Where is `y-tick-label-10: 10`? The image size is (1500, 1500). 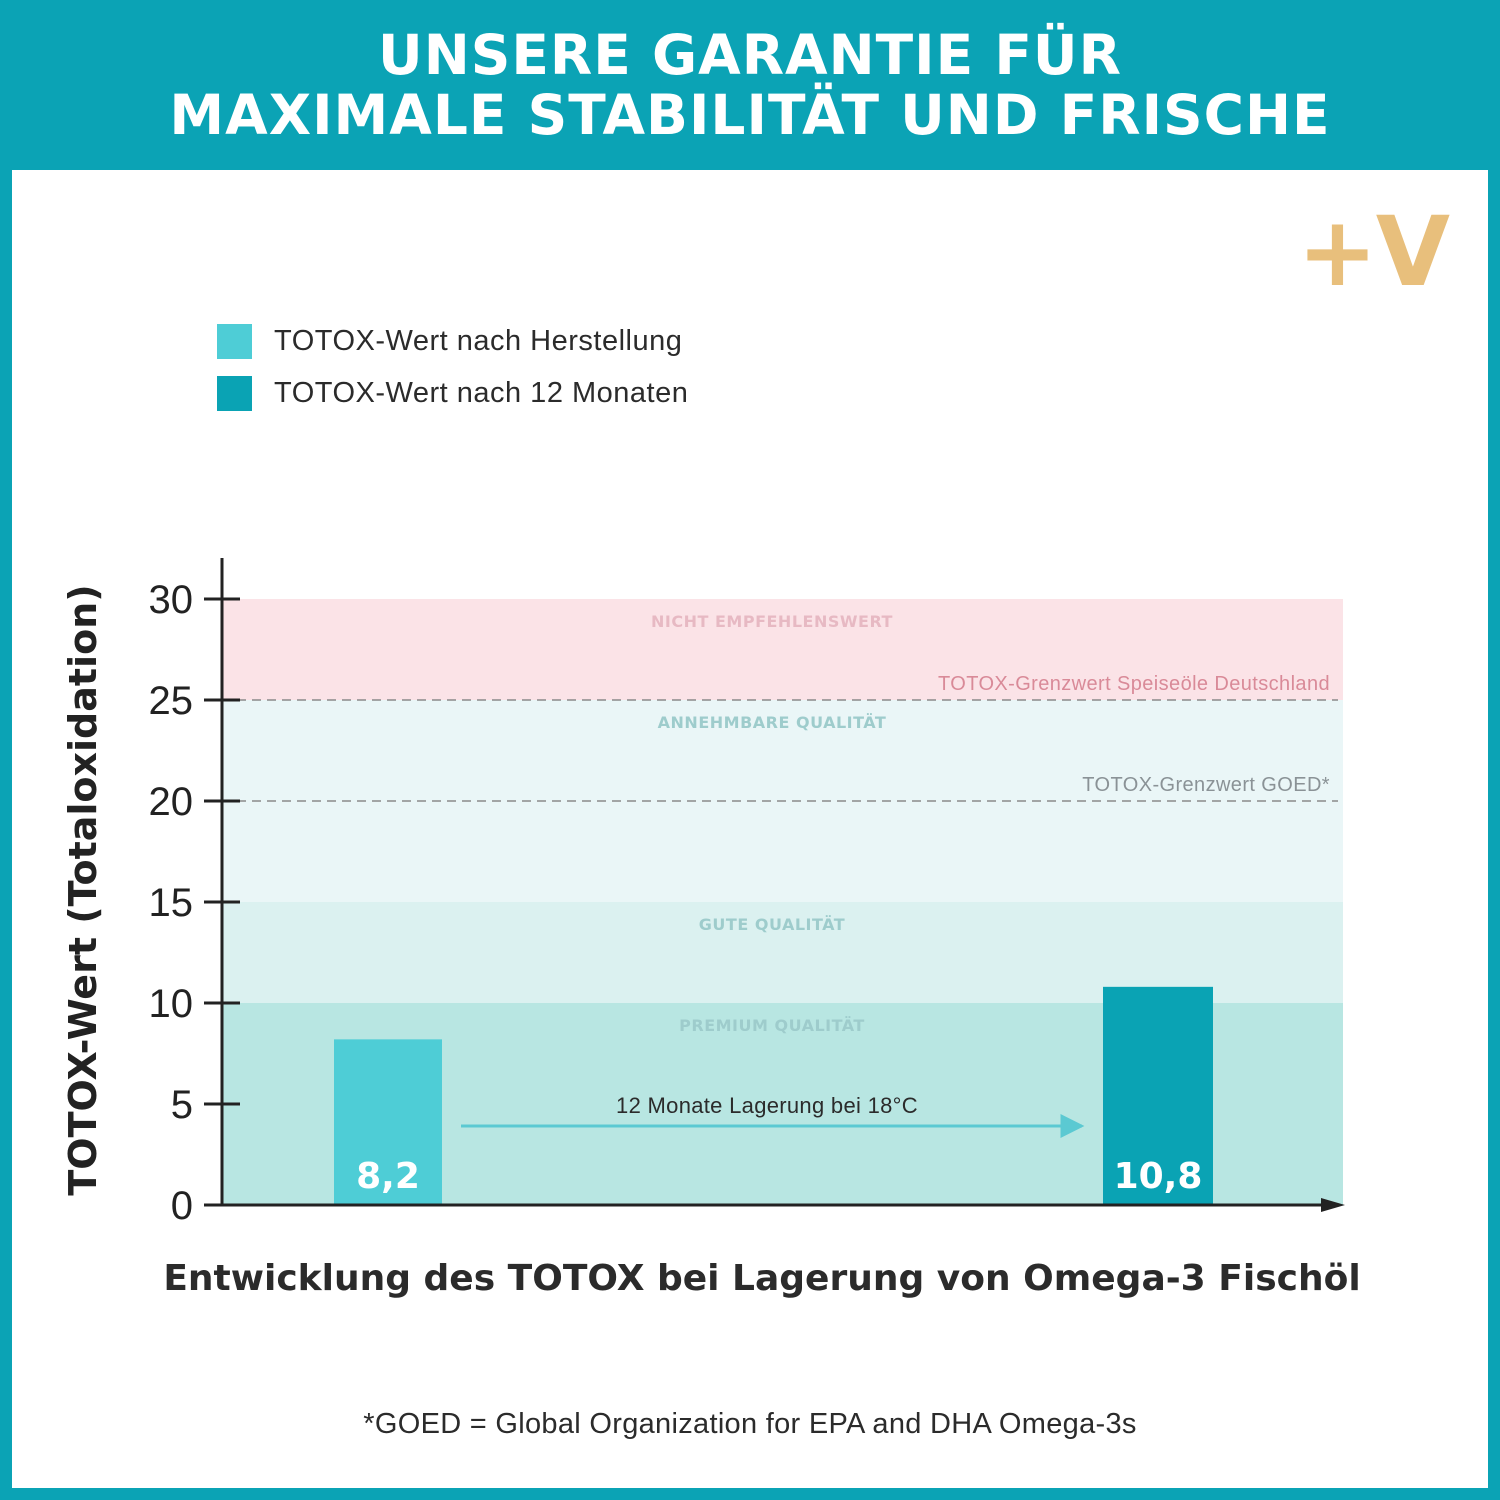
y-tick-label-10: 10 is located at coordinates (171, 1004).